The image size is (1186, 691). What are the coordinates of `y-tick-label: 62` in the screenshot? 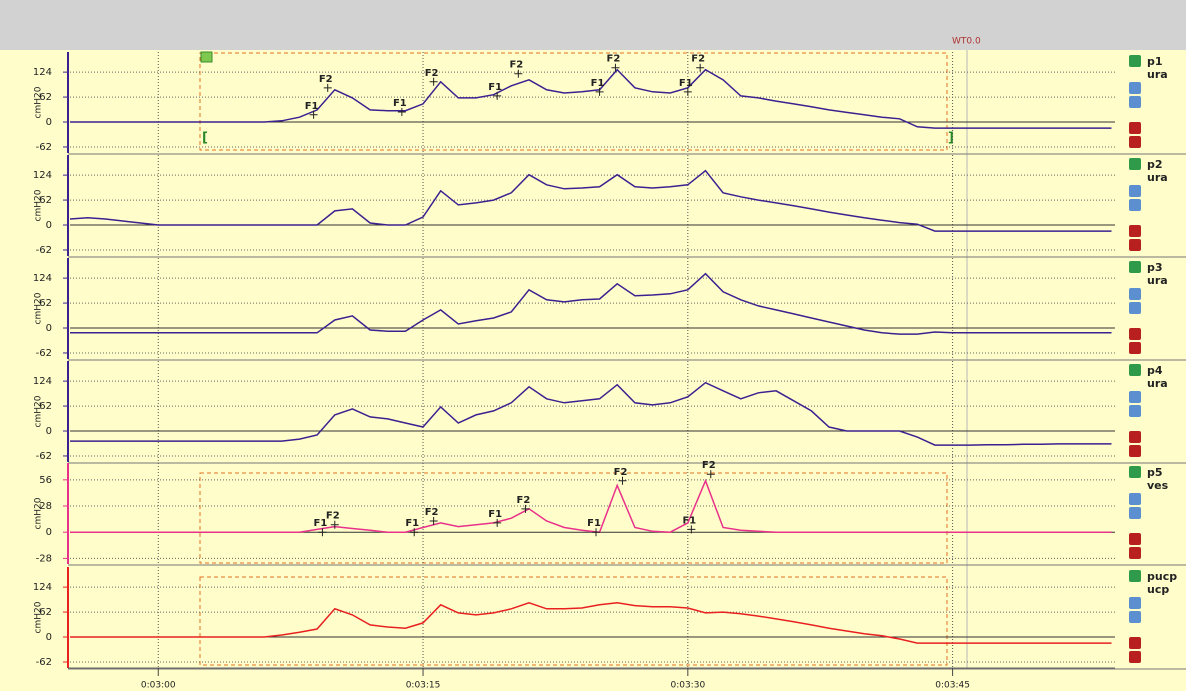 It's located at (45, 303).